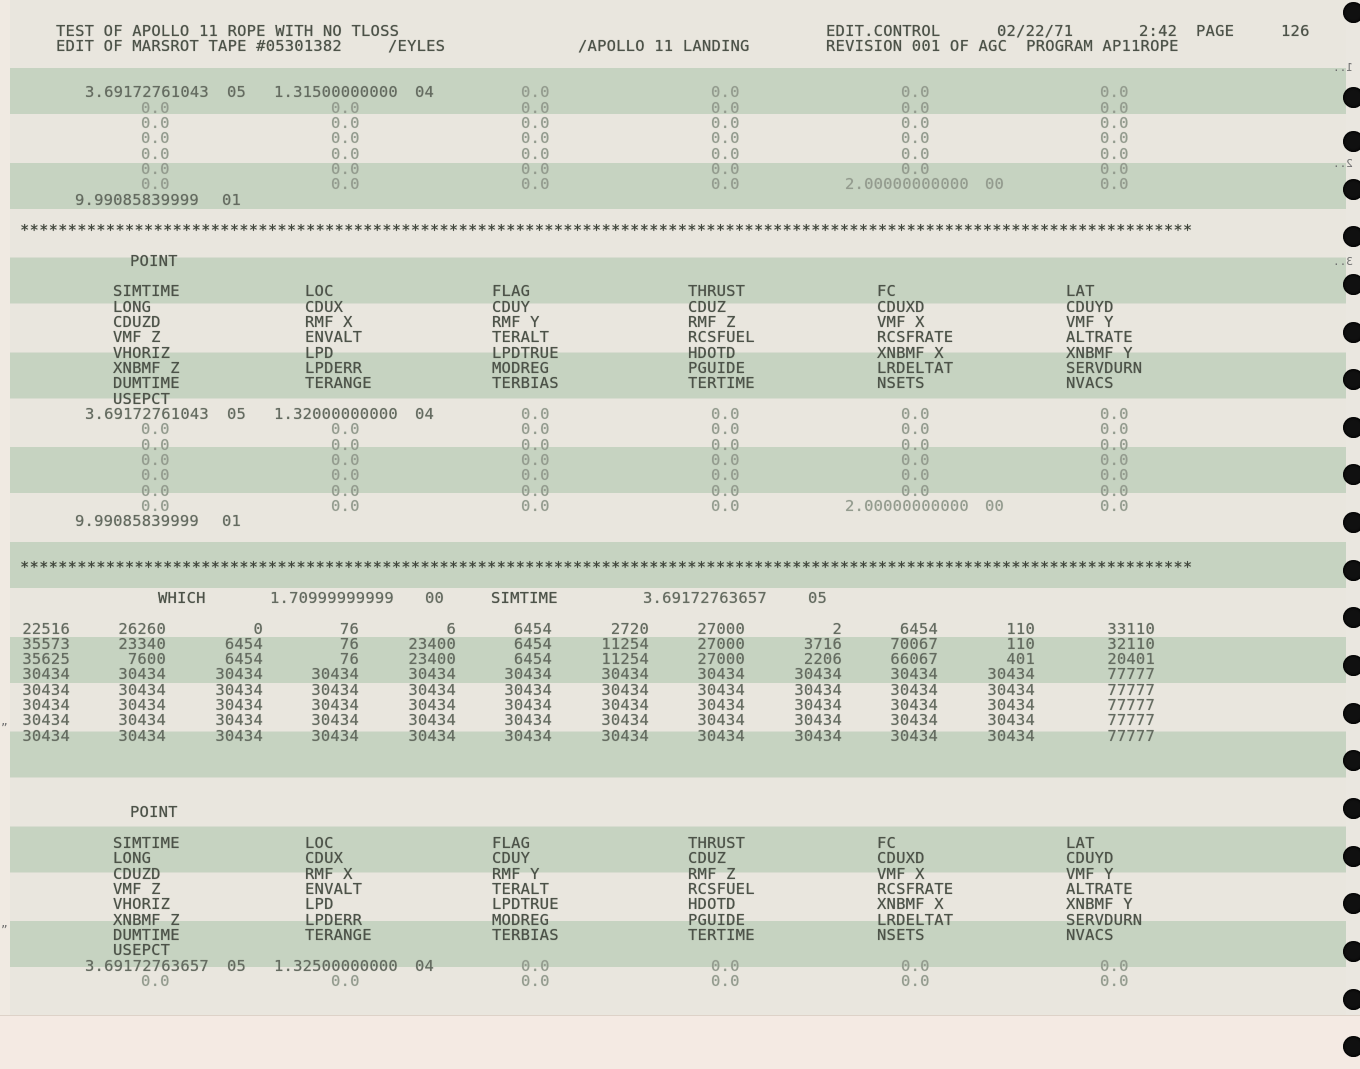  Describe the element at coordinates (4, 929) in the screenshot. I see `margin-mark: ”` at that location.